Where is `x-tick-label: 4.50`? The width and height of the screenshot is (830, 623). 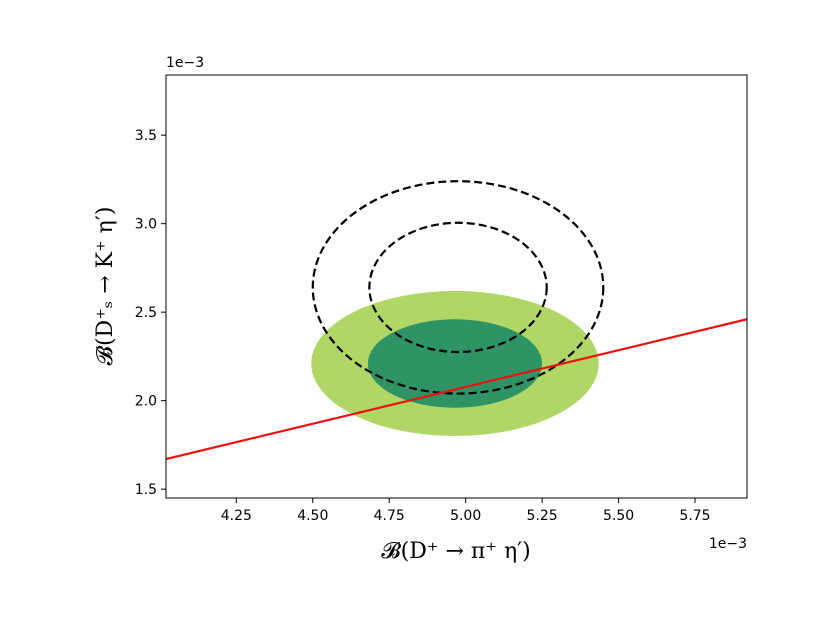
x-tick-label: 4.50 is located at coordinates (312, 516).